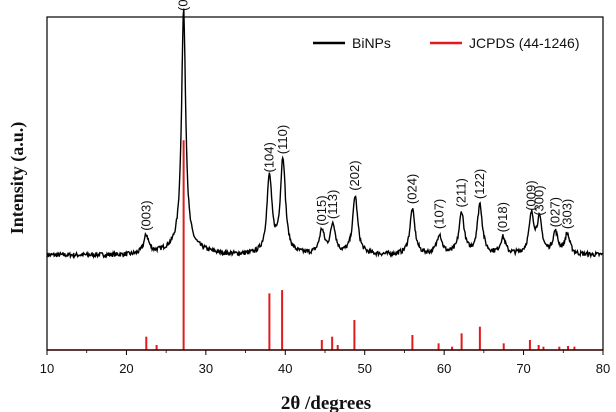 The width and height of the screenshot is (616, 412). I want to click on peak-label: (018), so click(502, 217).